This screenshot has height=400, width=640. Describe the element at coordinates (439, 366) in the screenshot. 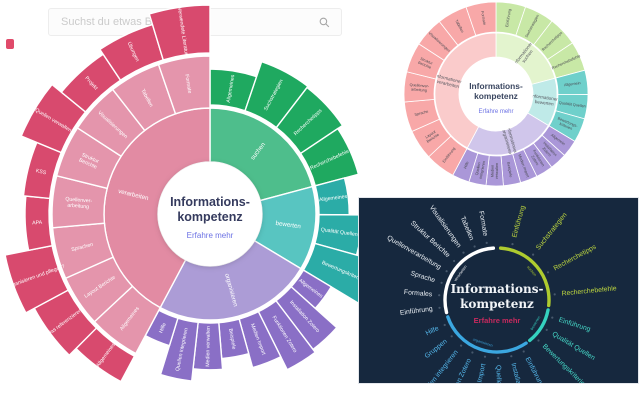

I see `topic-quellen-integrieren: Quellen integrieren` at that location.